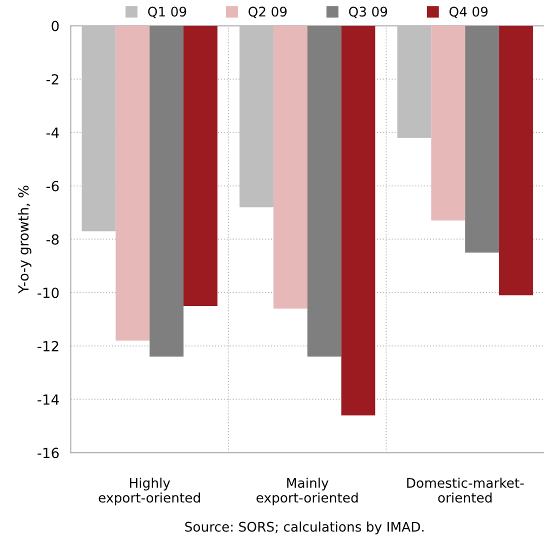  Describe the element at coordinates (167, 12) in the screenshot. I see `legend-label: Q1 09` at that location.